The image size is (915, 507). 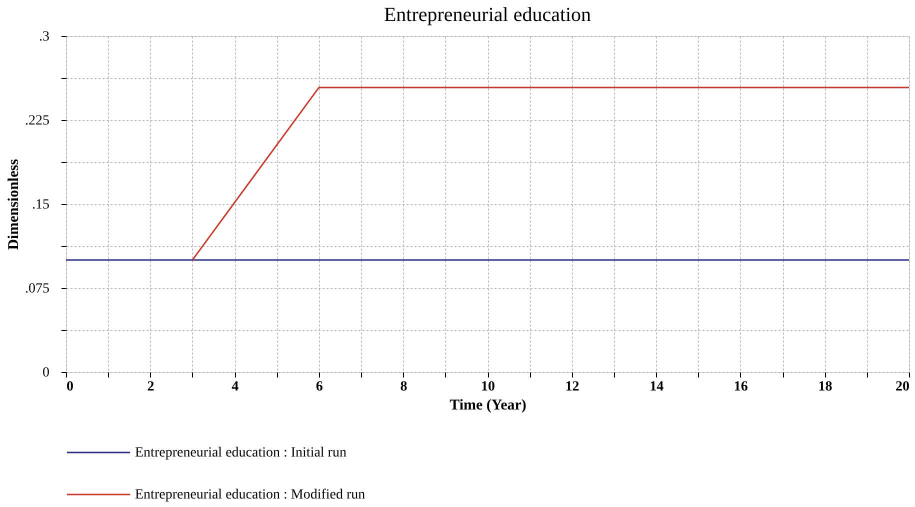 What do you see at coordinates (572, 387) in the screenshot?
I see `x-tick-label: 12` at bounding box center [572, 387].